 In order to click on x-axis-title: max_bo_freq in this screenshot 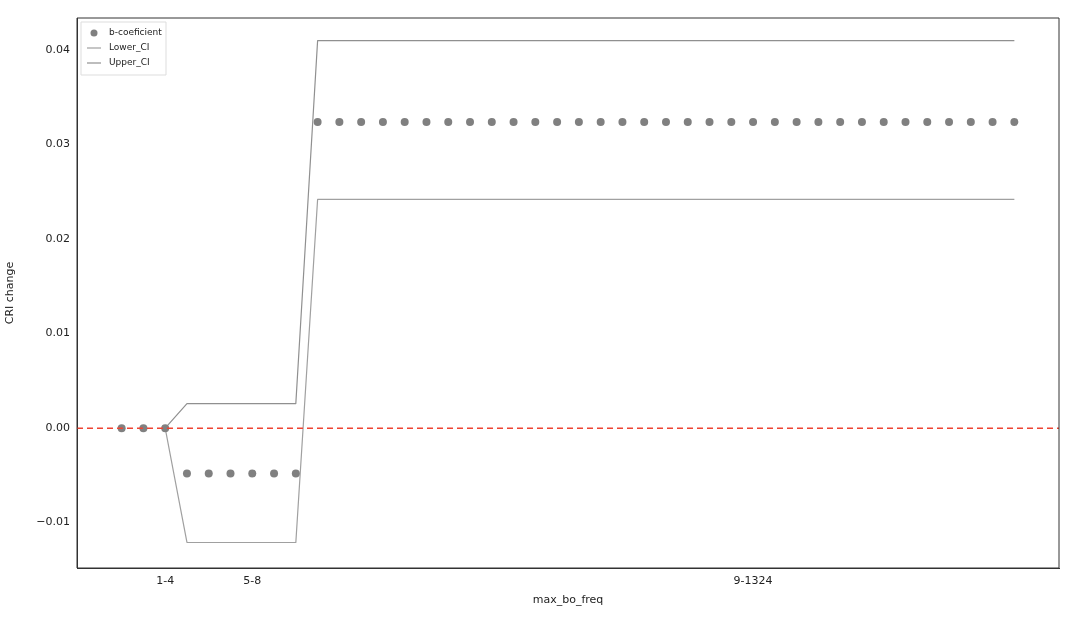, I will do `click(568, 600)`.